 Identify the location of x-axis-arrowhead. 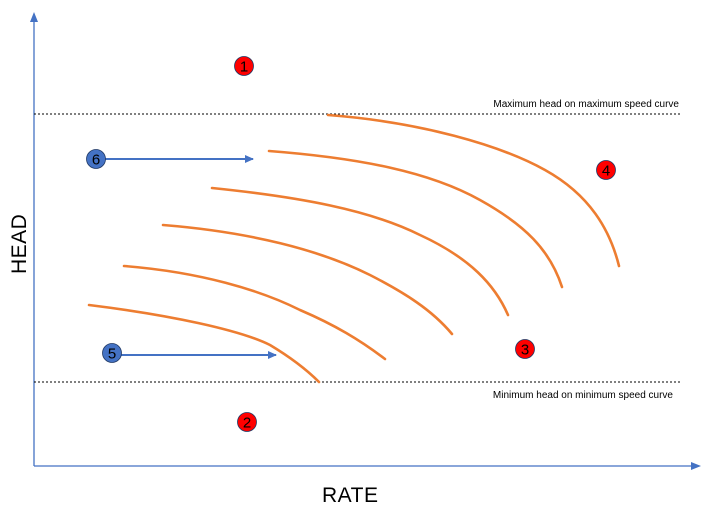
(696, 466).